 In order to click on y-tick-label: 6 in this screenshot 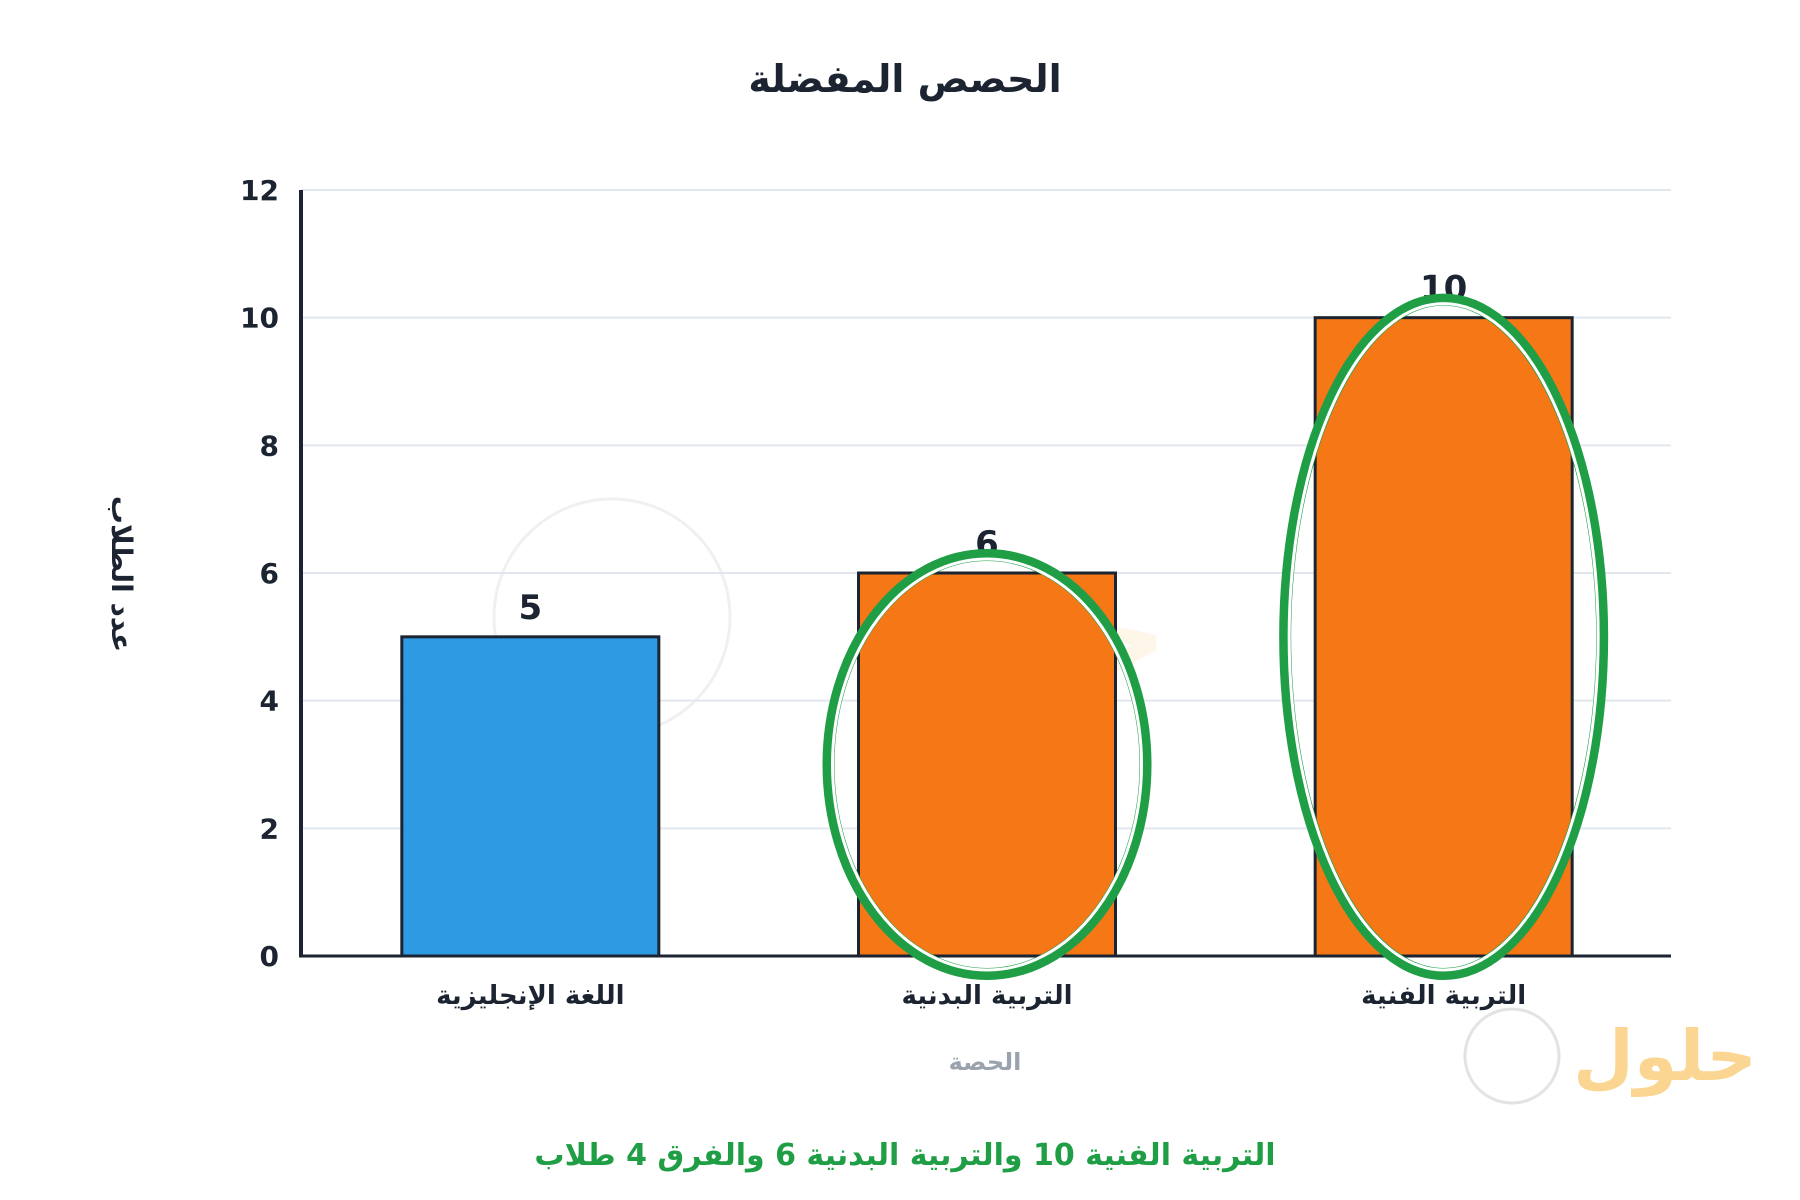, I will do `click(269, 573)`.